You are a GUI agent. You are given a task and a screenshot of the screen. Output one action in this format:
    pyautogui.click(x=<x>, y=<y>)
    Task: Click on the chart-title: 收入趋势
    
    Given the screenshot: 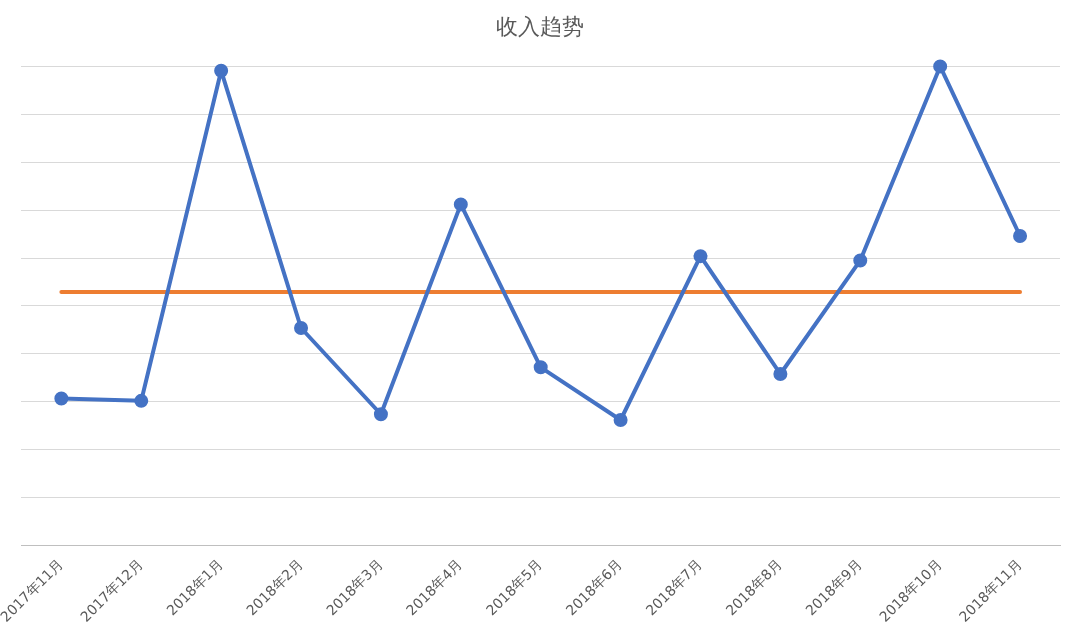 What is the action you would take?
    pyautogui.click(x=540, y=26)
    